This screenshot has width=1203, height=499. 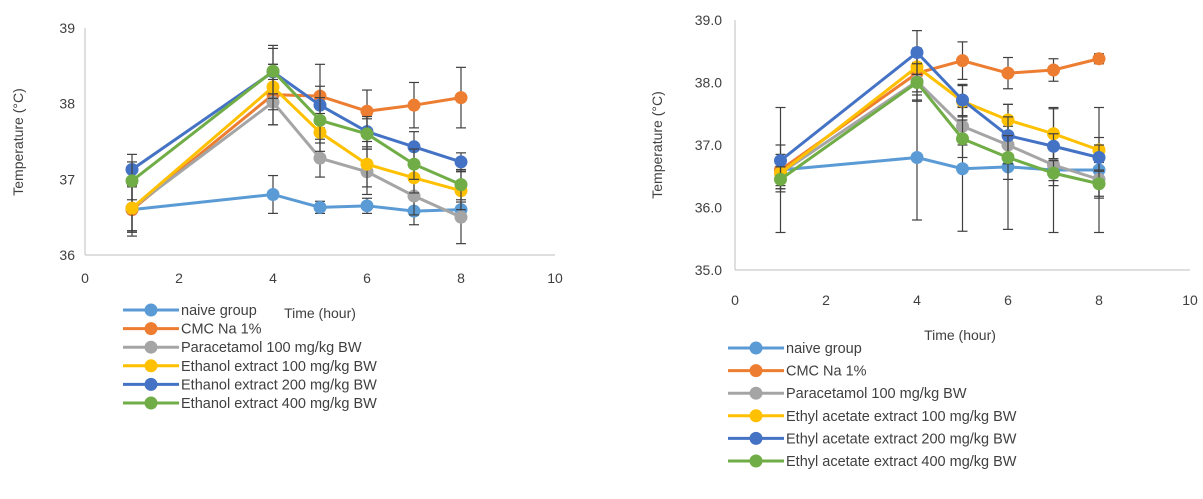 What do you see at coordinates (708, 145) in the screenshot?
I see `y-tick-label: 37.0` at bounding box center [708, 145].